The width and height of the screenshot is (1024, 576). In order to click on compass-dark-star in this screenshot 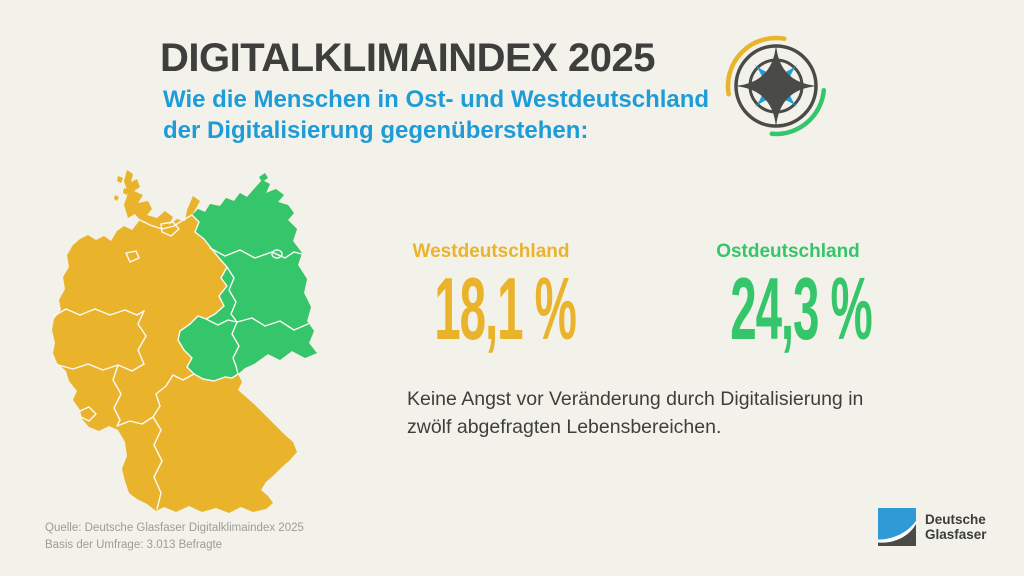, I will do `click(776, 86)`.